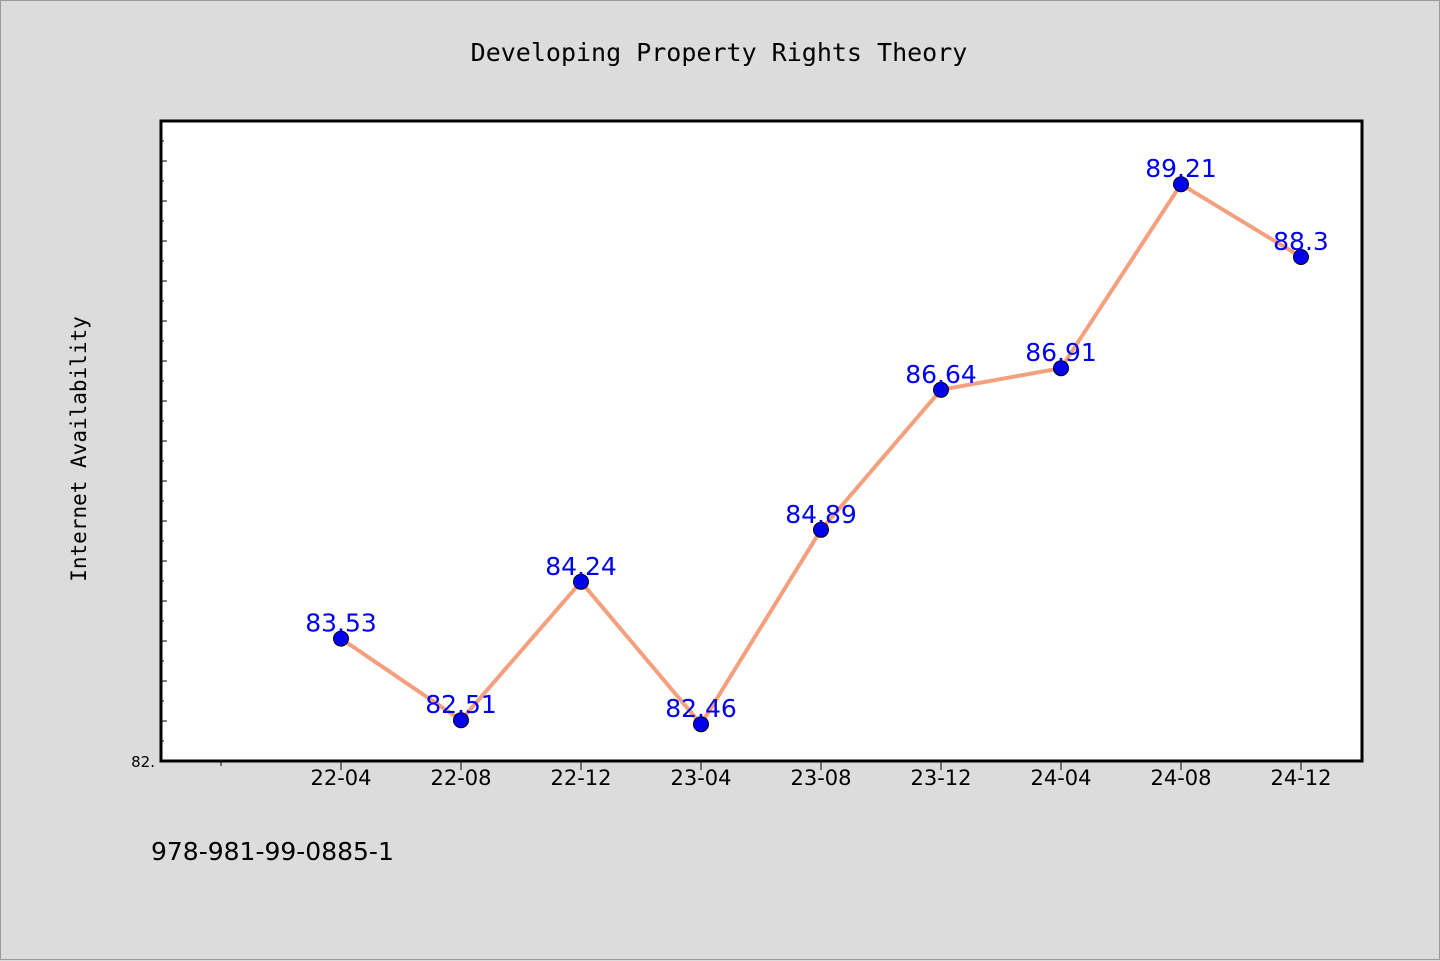 This screenshot has width=1440, height=961. I want to click on chart-title: Developing Property Rights Theory, so click(719, 52).